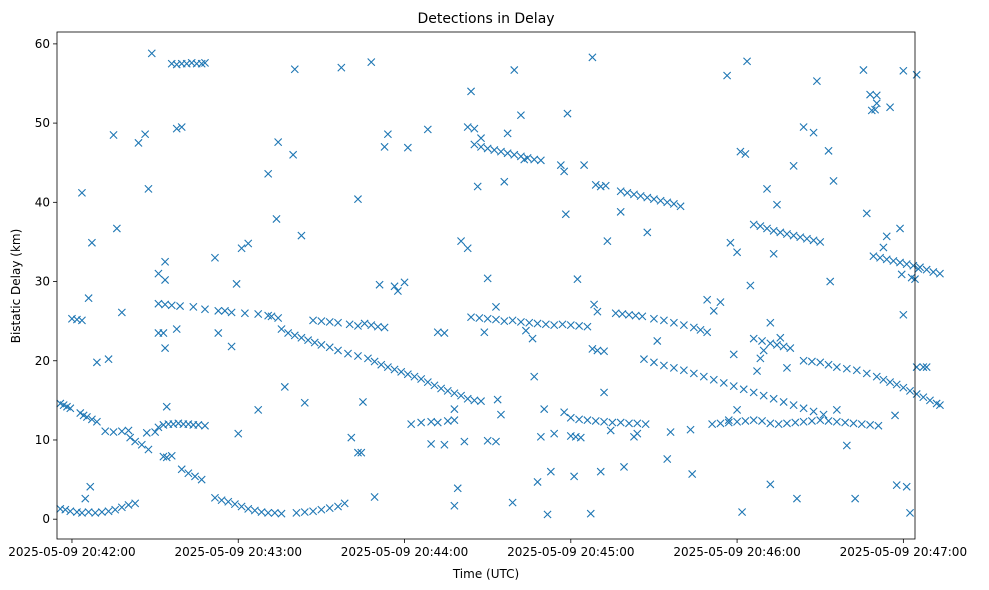 The height and width of the screenshot is (590, 989). I want to click on y-tick-label: 50, so click(42, 123).